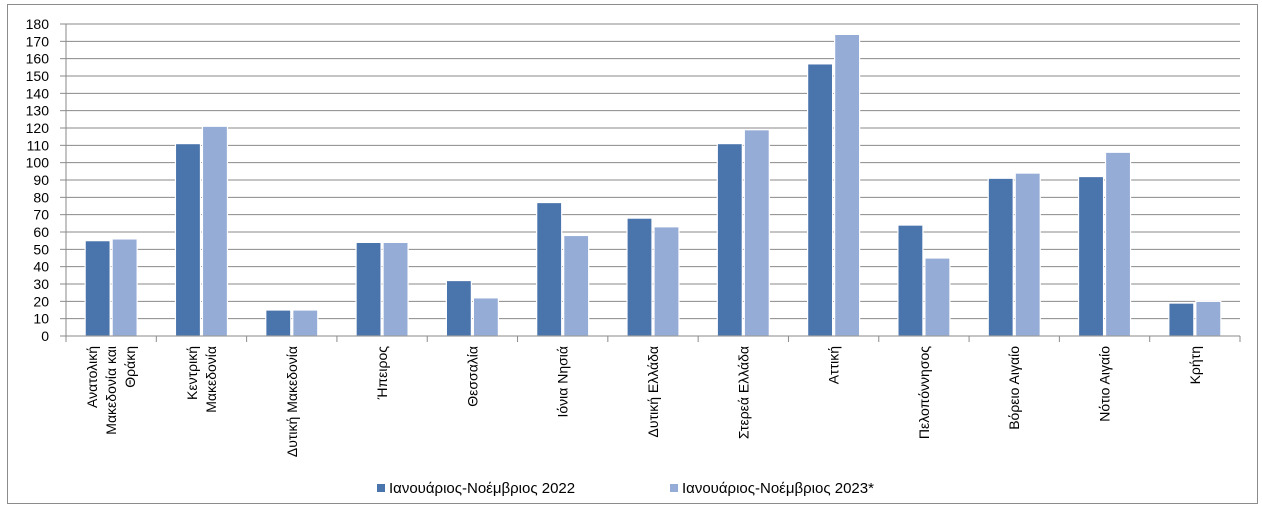 The width and height of the screenshot is (1262, 507). I want to click on y-tick-label: 90, so click(41, 180).